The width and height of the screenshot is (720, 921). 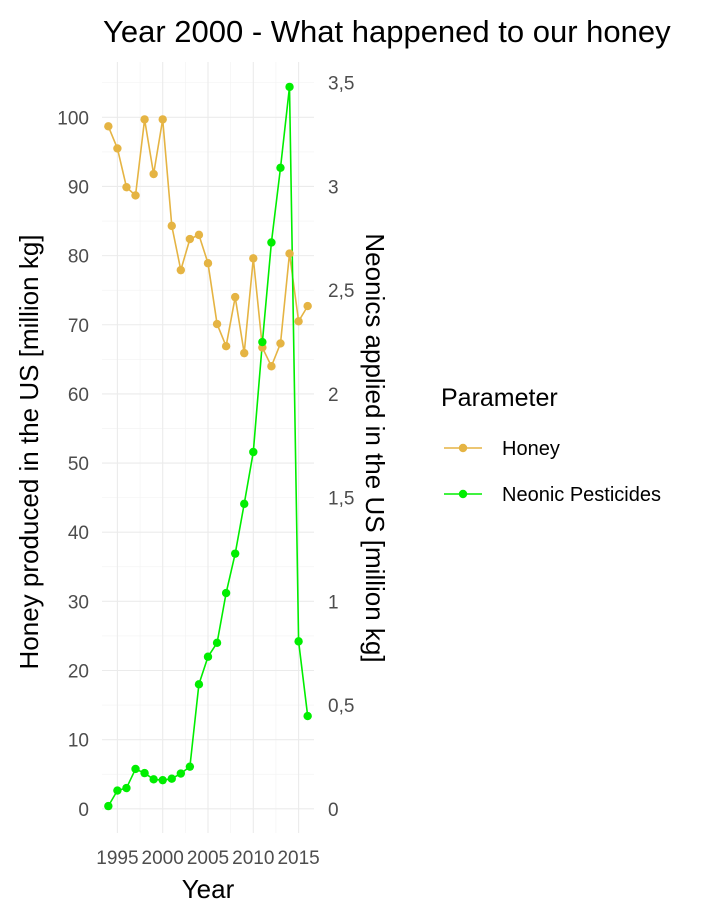 I want to click on y-left-tick-label: 30, so click(x=78, y=602).